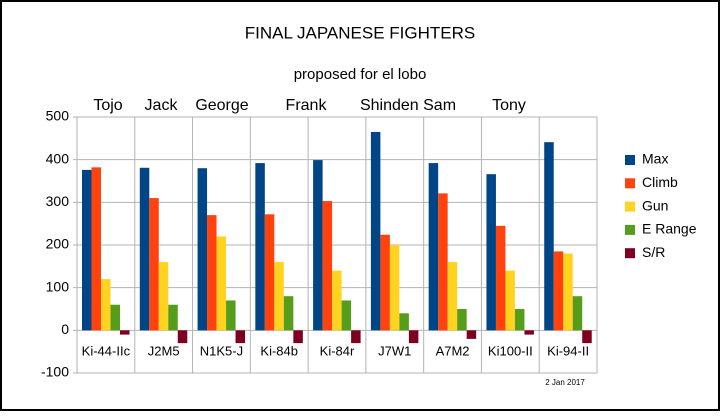 The height and width of the screenshot is (416, 720). Describe the element at coordinates (107, 105) in the screenshot. I see `annotation: Tojo` at that location.